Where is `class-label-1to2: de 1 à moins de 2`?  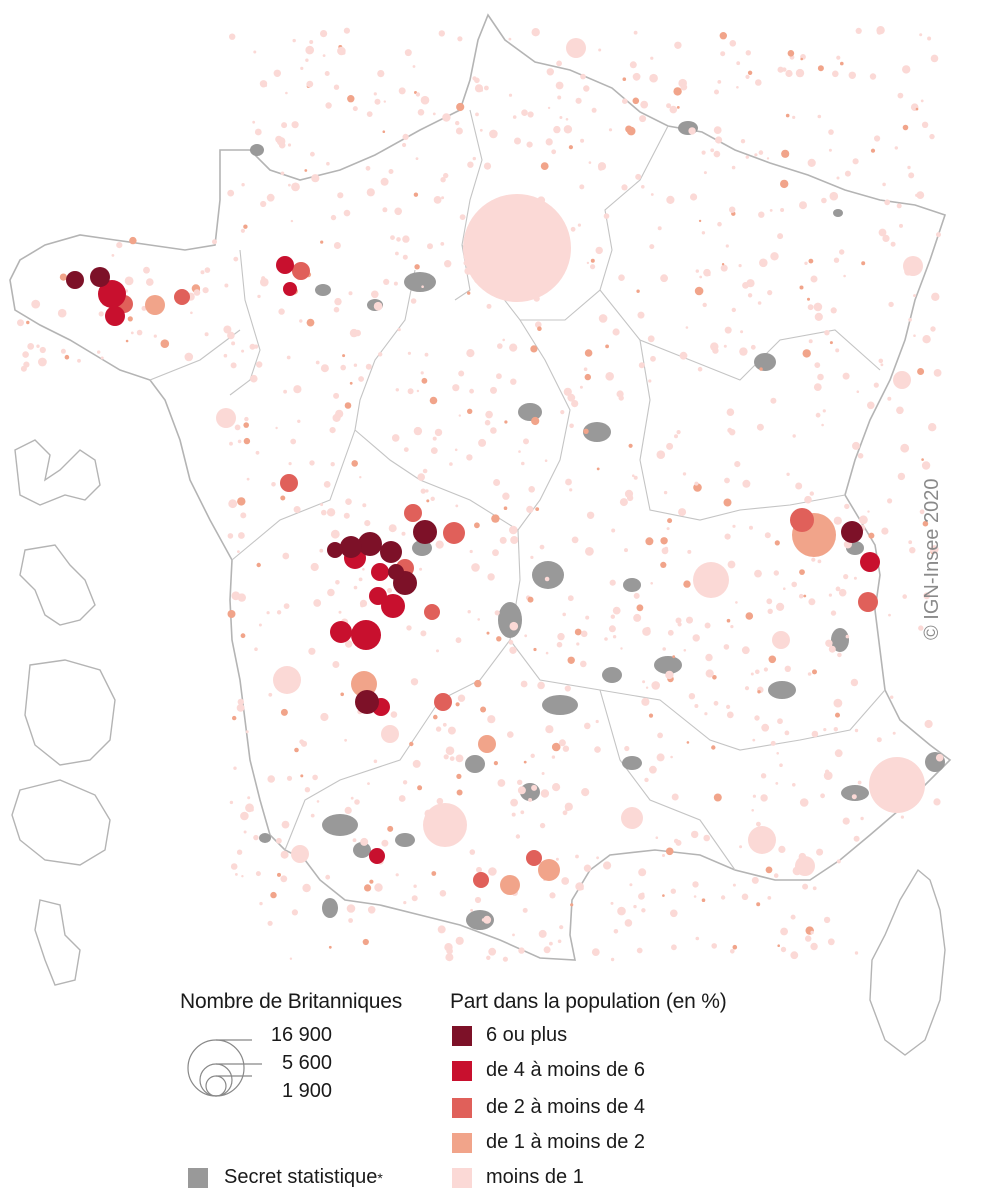
class-label-1to2: de 1 à moins de 2 is located at coordinates (565, 1142).